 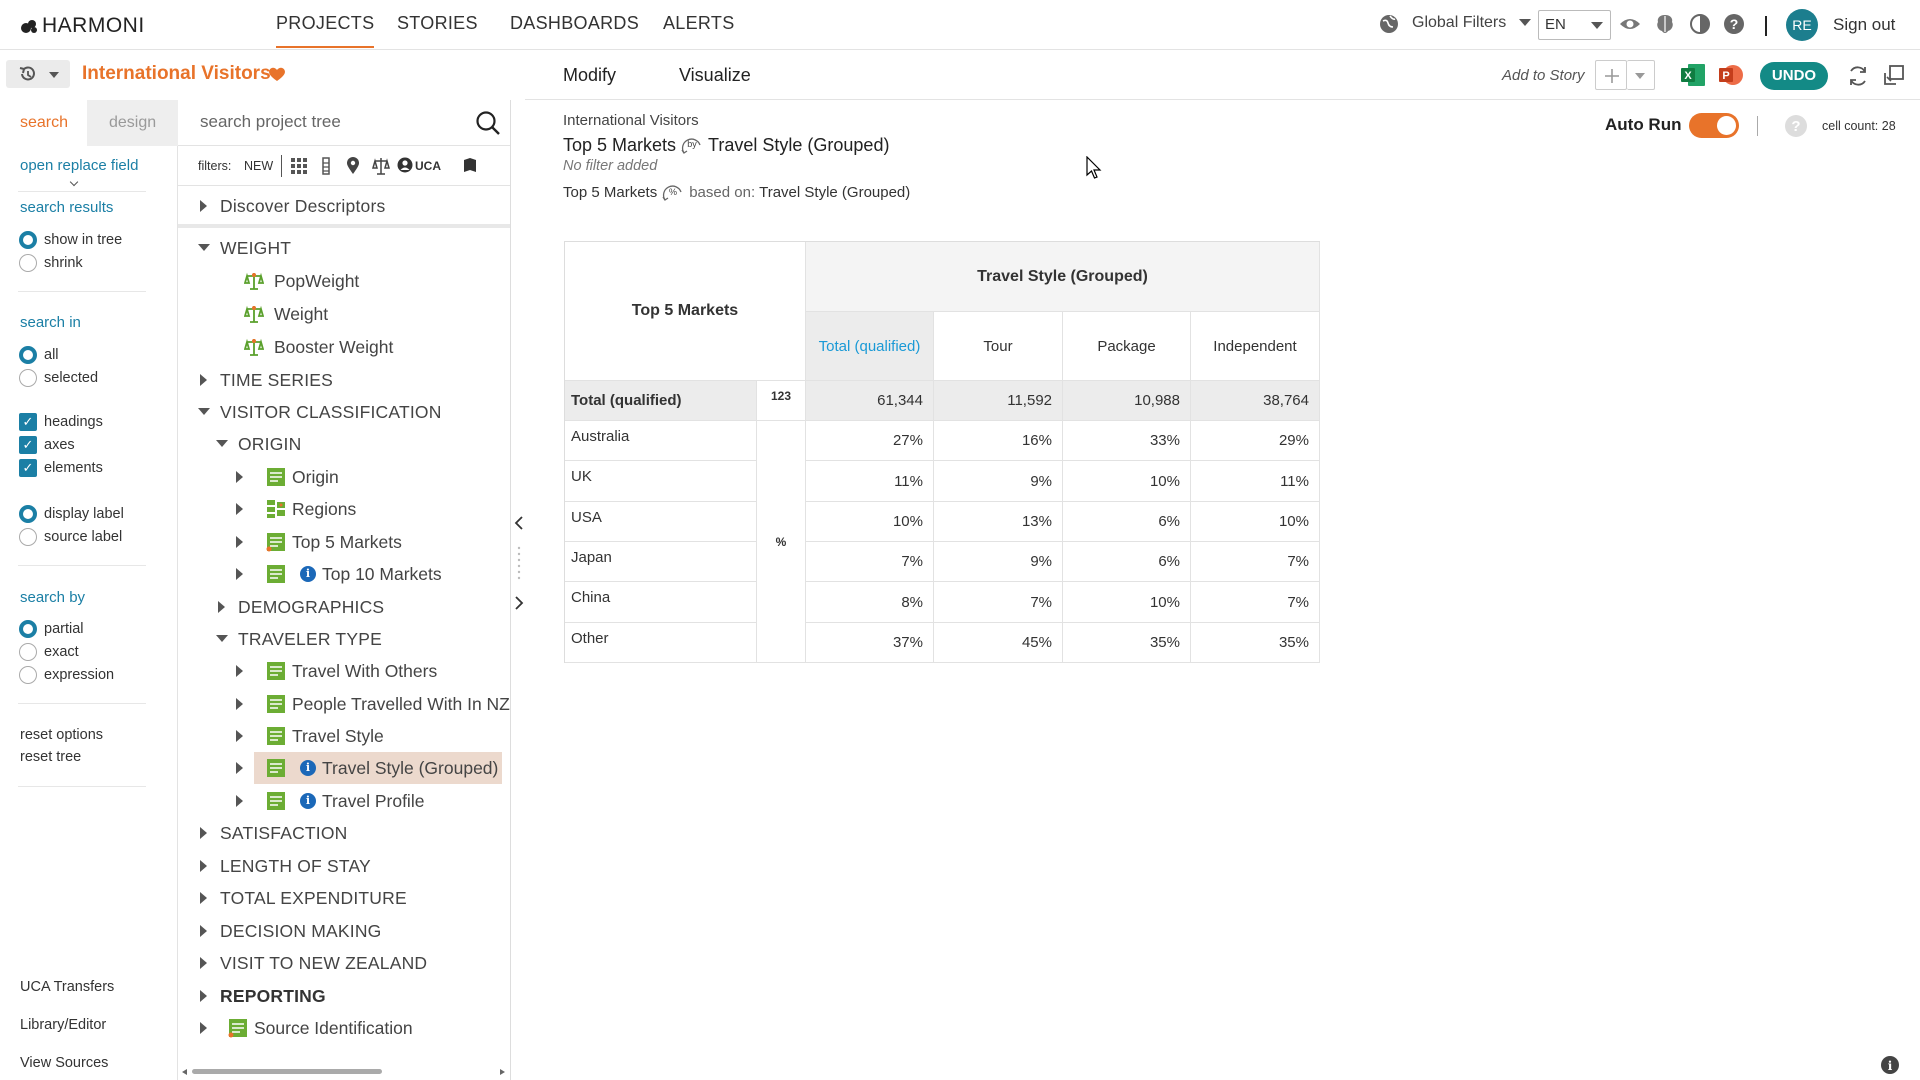 I want to click on tab-design: design, so click(x=132, y=123).